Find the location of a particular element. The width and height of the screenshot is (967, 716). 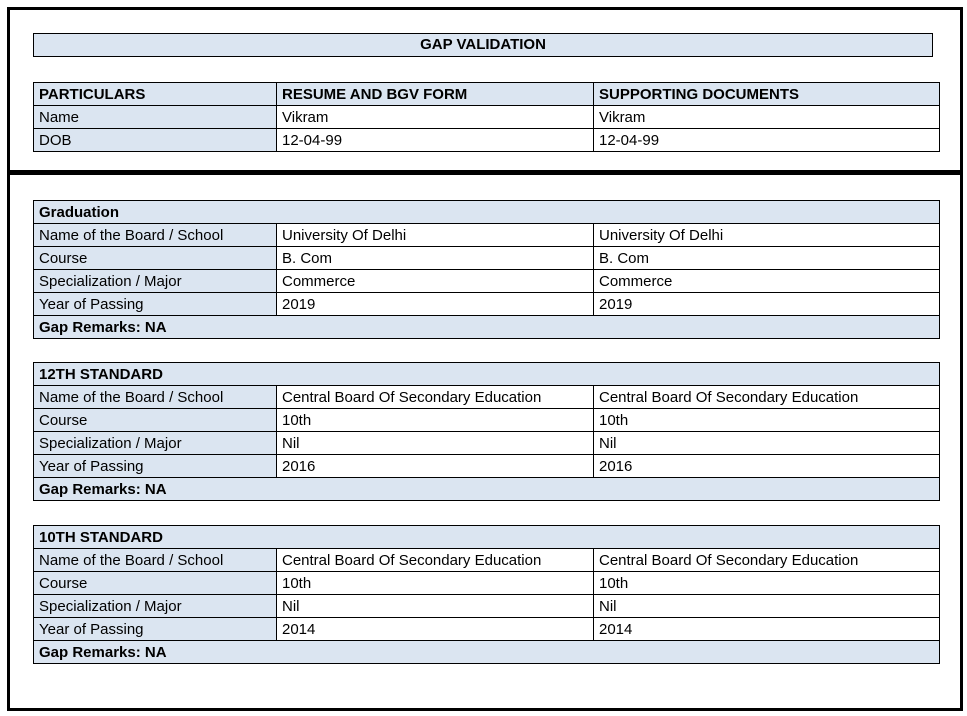

page-title: GAP VALIDATION is located at coordinates (483, 45).